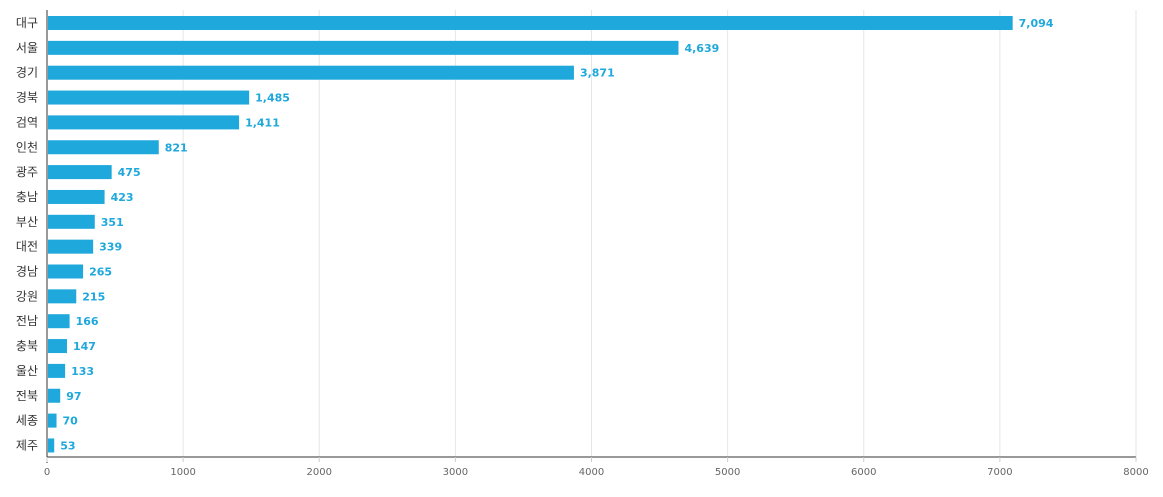 Image resolution: width=1163 pixels, height=497 pixels. What do you see at coordinates (93, 296) in the screenshot?
I see `value-label: 215` at bounding box center [93, 296].